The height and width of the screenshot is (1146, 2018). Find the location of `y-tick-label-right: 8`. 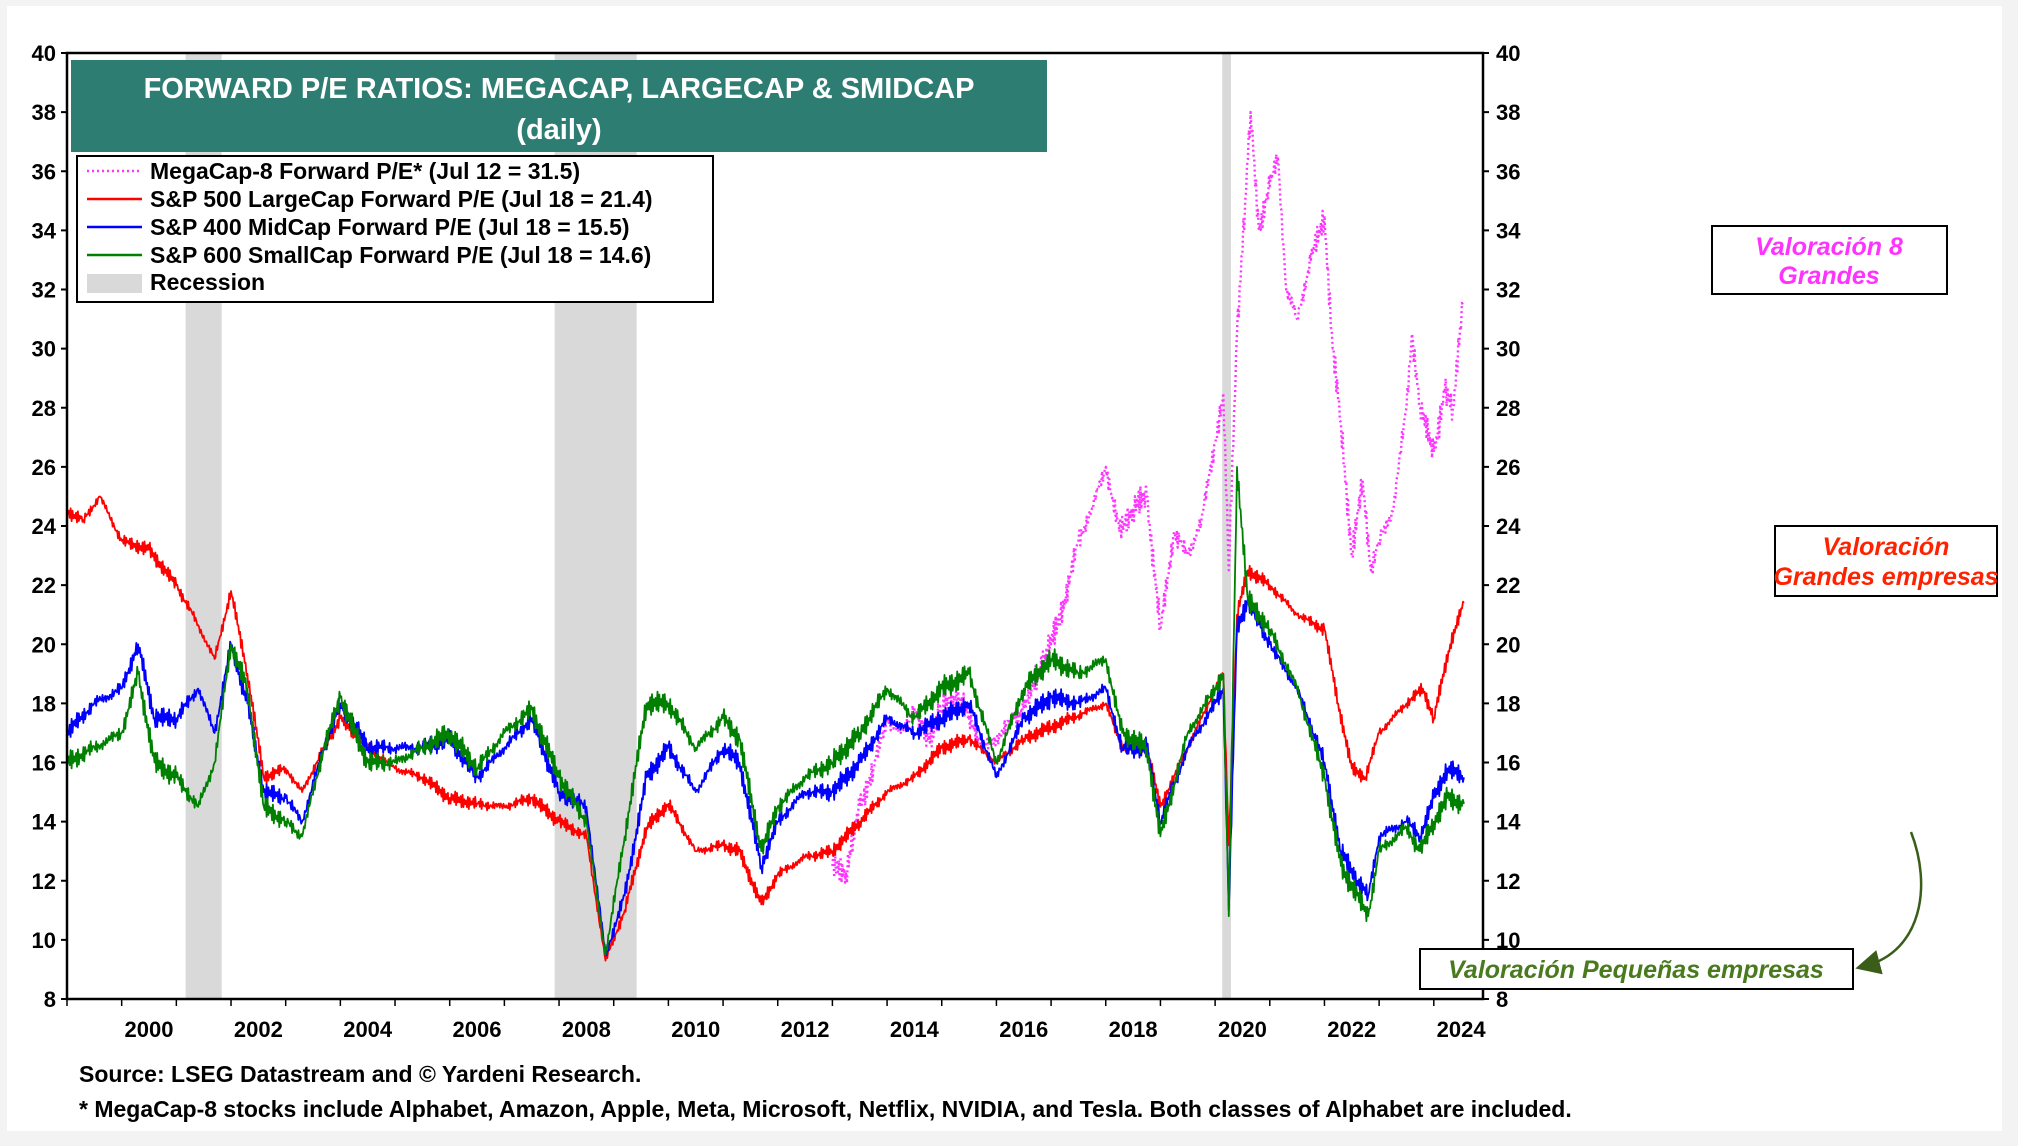

y-tick-label-right: 8 is located at coordinates (1502, 999).